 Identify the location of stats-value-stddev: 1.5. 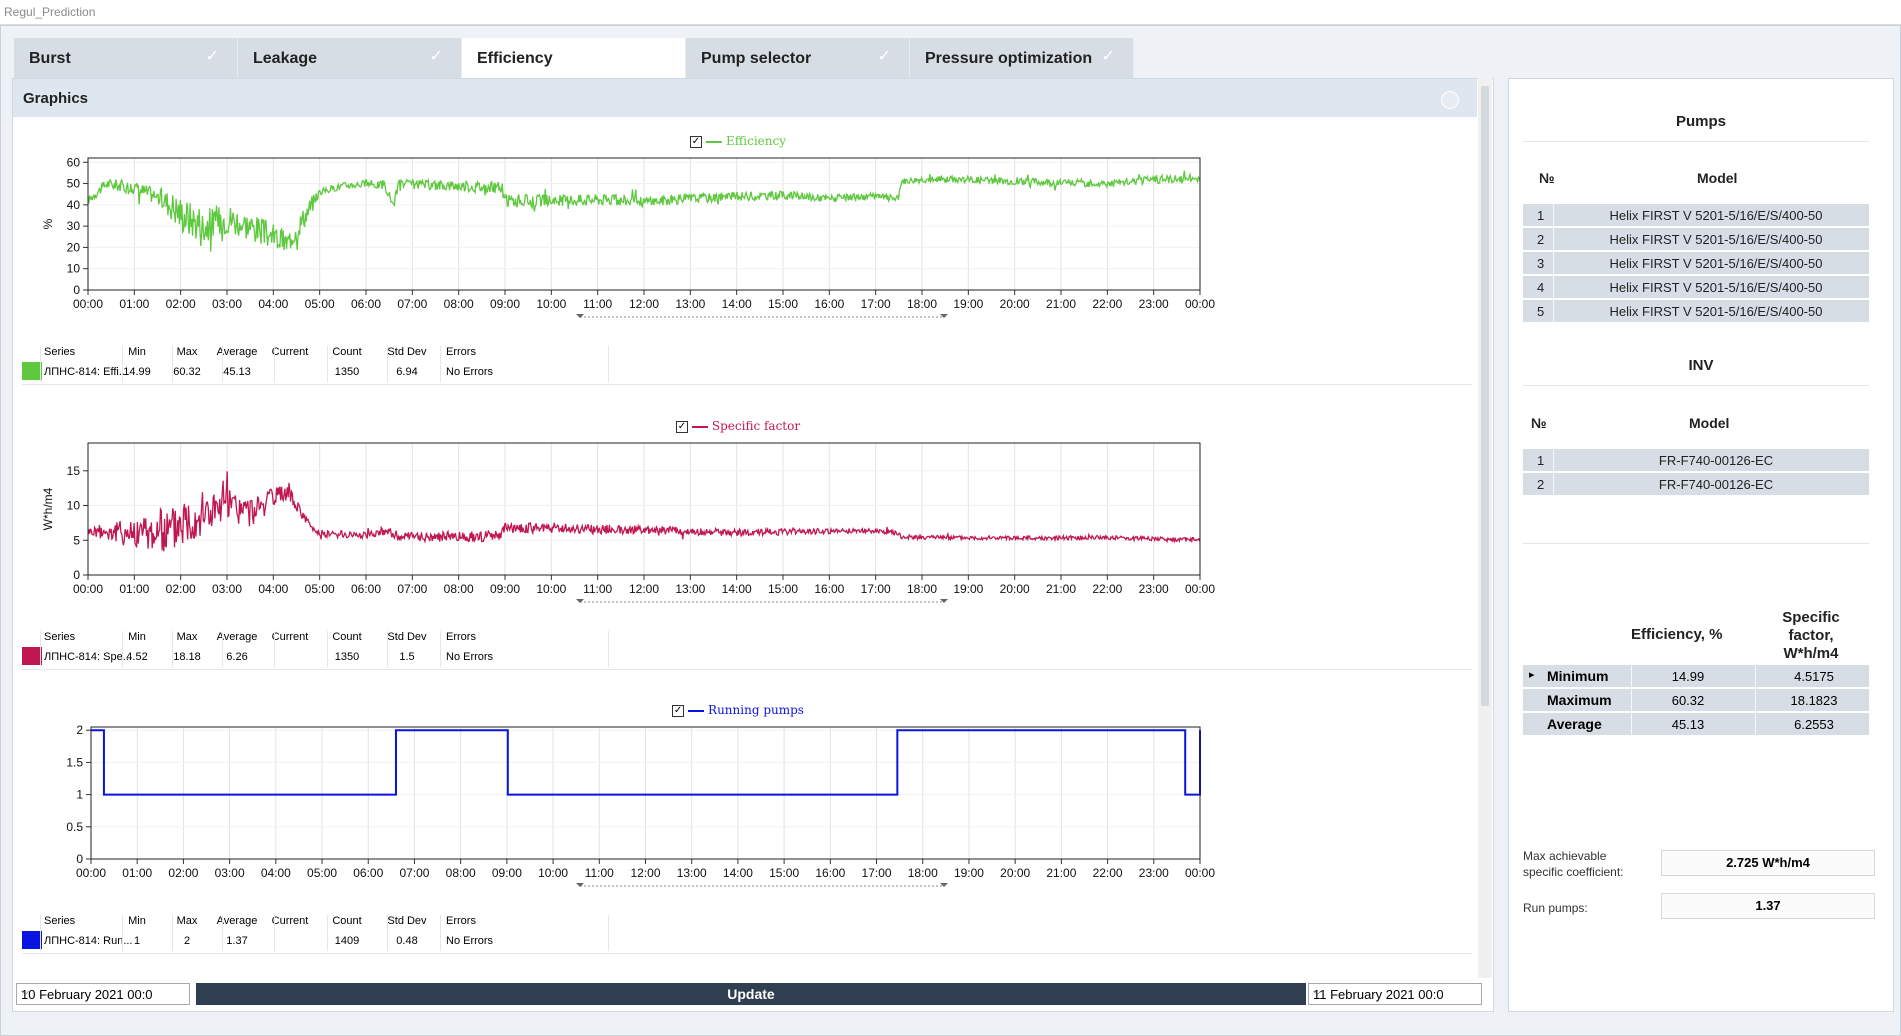
(407, 657).